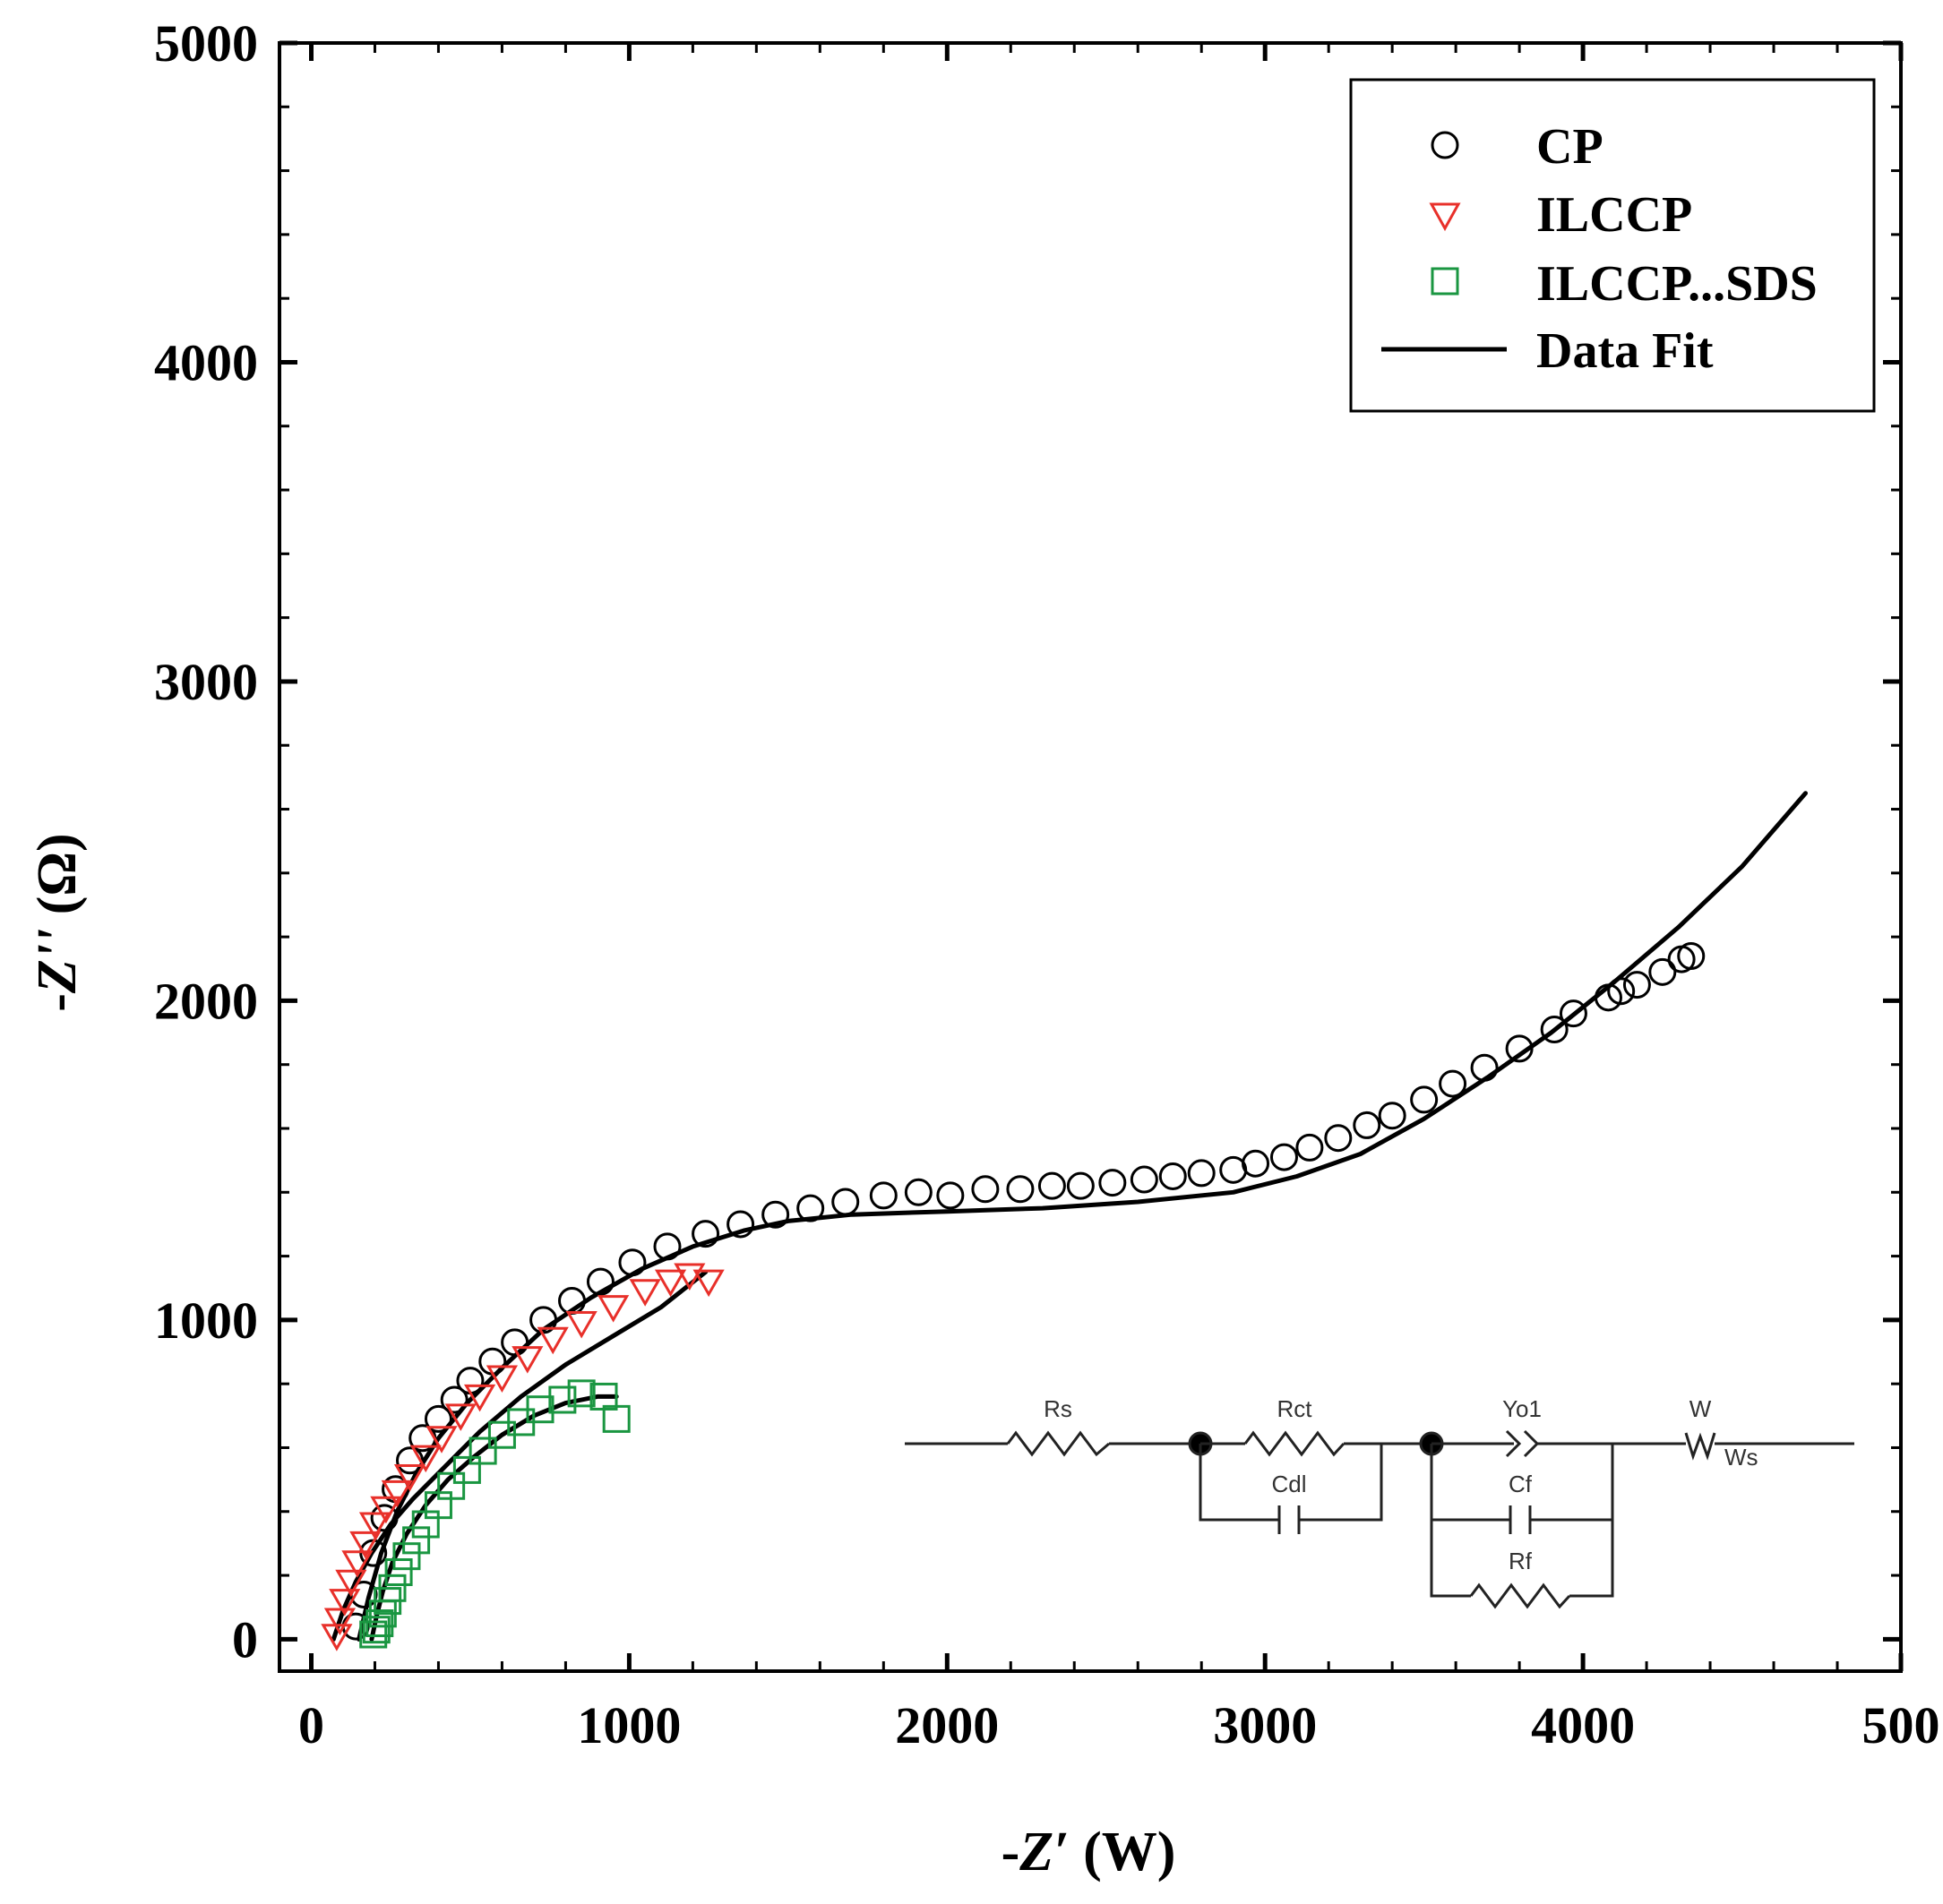 The width and height of the screenshot is (1943, 1904). I want to click on rf-resistor-icon, so click(1520, 1596).